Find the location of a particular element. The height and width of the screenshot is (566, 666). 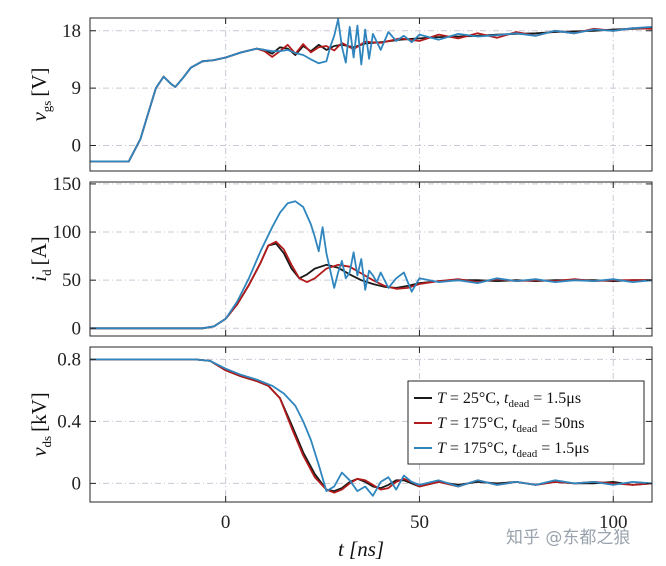

series-1-line is located at coordinates (371, 286).